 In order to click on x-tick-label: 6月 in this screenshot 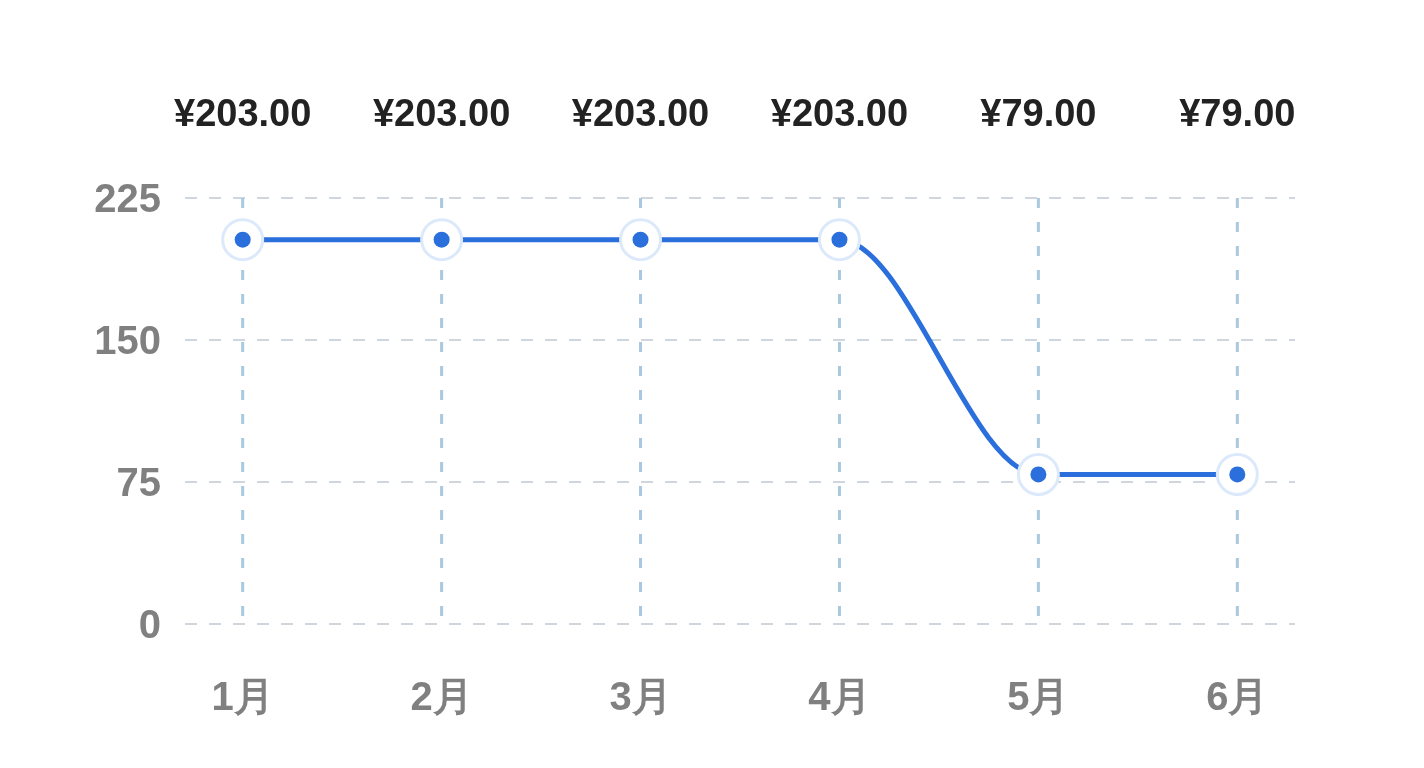, I will do `click(1237, 696)`.